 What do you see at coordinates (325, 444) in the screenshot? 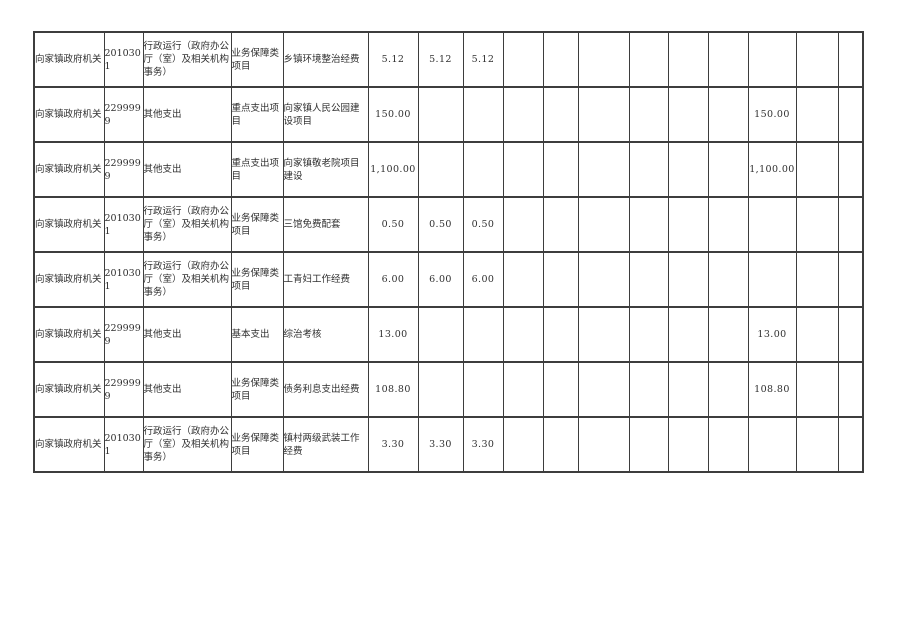
I see `table-cell: 镇村两级武装工作经费` at bounding box center [325, 444].